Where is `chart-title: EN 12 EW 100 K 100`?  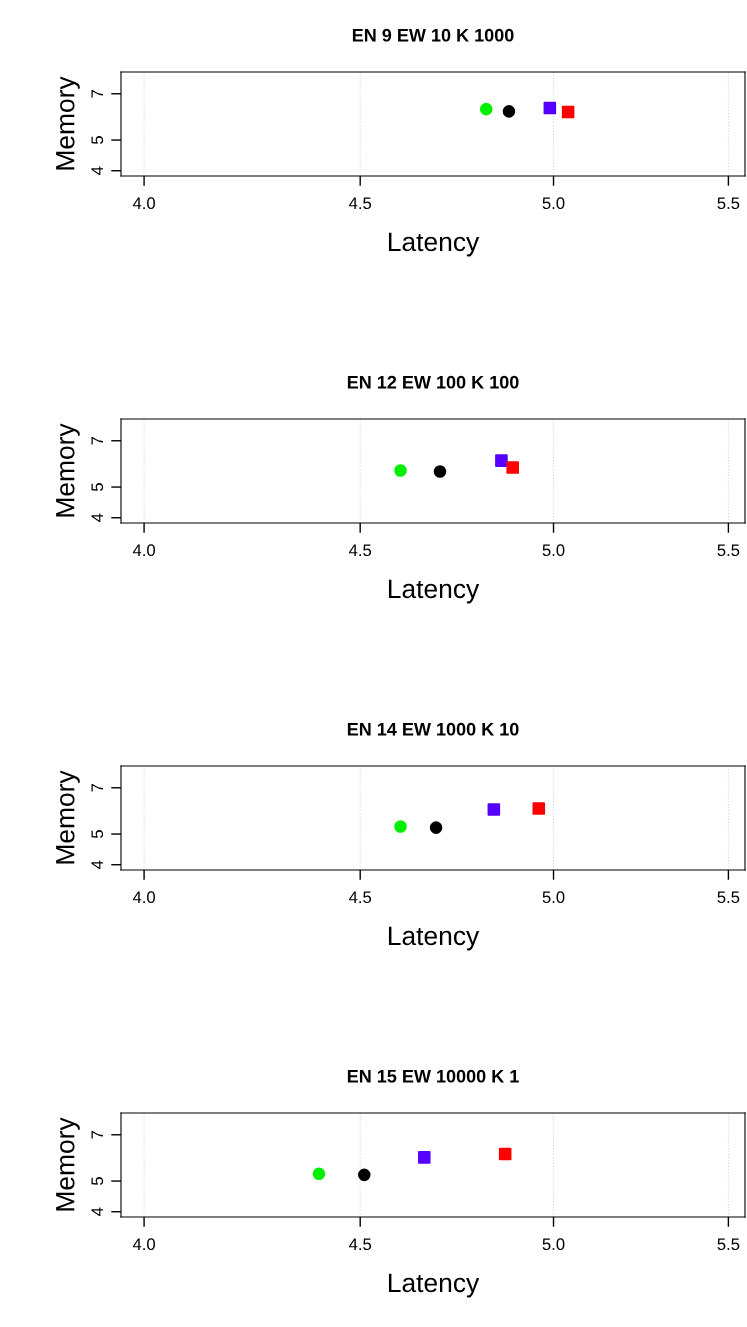 chart-title: EN 12 EW 100 K 100 is located at coordinates (433, 382).